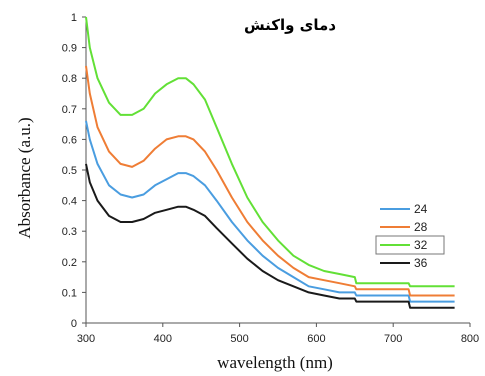  I want to click on x-tick-label: 400, so click(163, 339).